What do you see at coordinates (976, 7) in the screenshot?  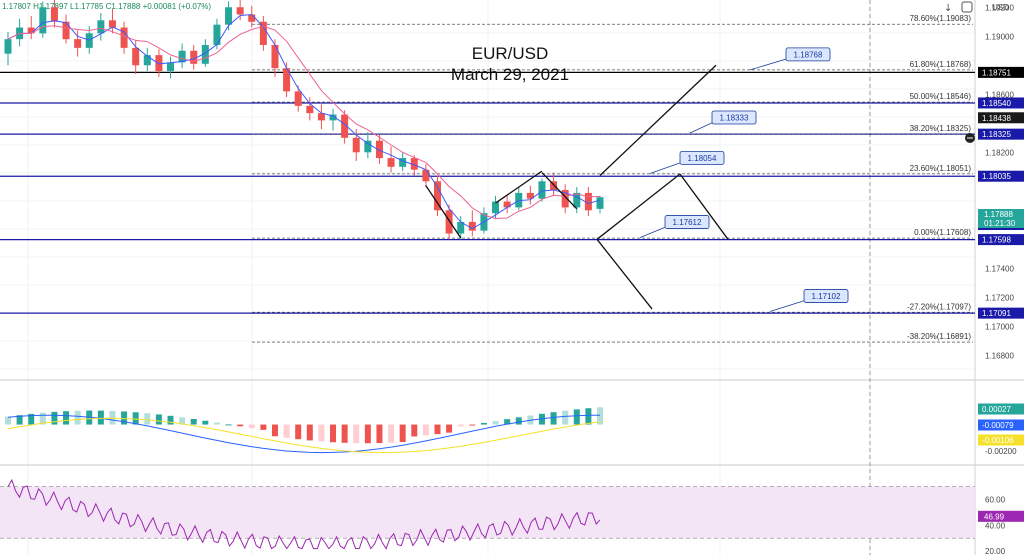 I see `chart-toolbar: ↓ USD` at bounding box center [976, 7].